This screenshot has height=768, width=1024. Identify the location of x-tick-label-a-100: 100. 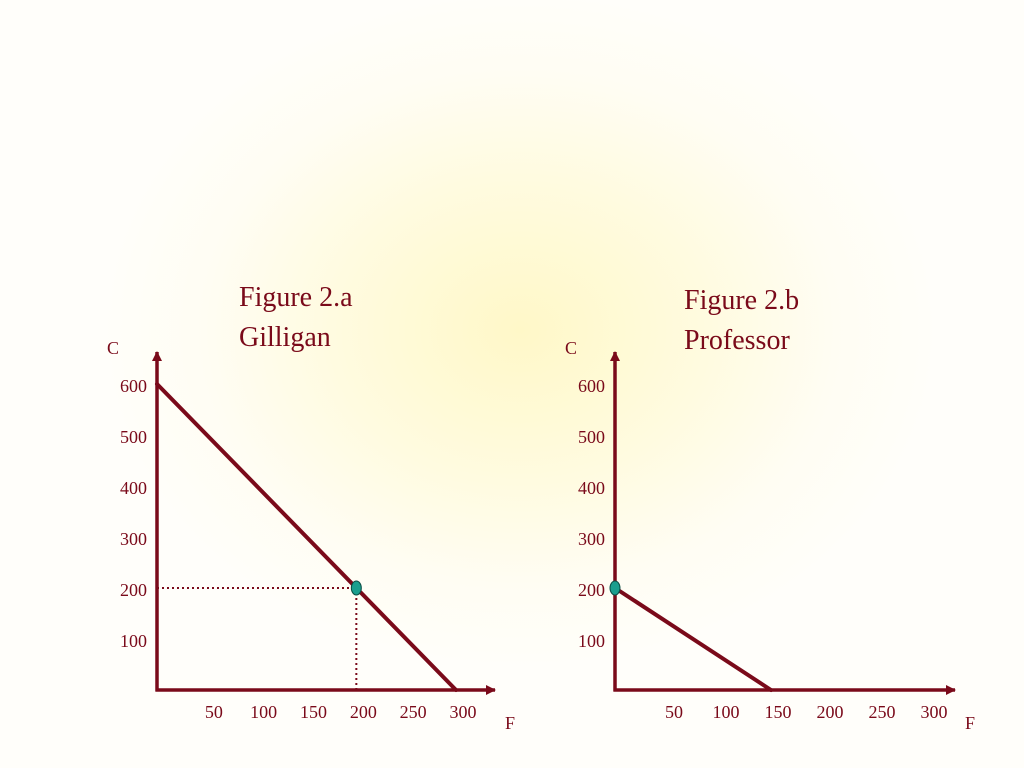
(263, 712).